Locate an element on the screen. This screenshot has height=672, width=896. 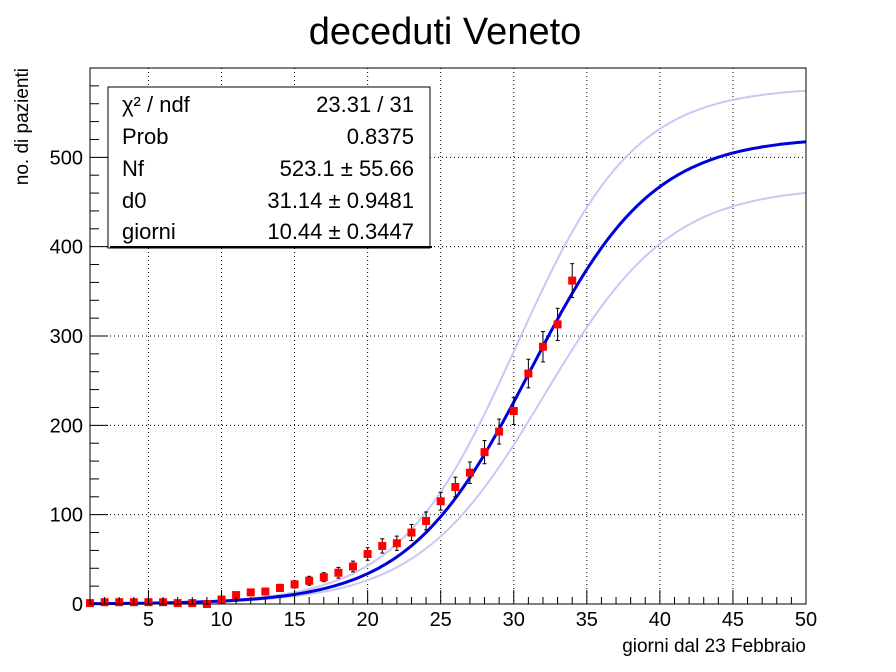
stats-box-frame is located at coordinates (269, 167).